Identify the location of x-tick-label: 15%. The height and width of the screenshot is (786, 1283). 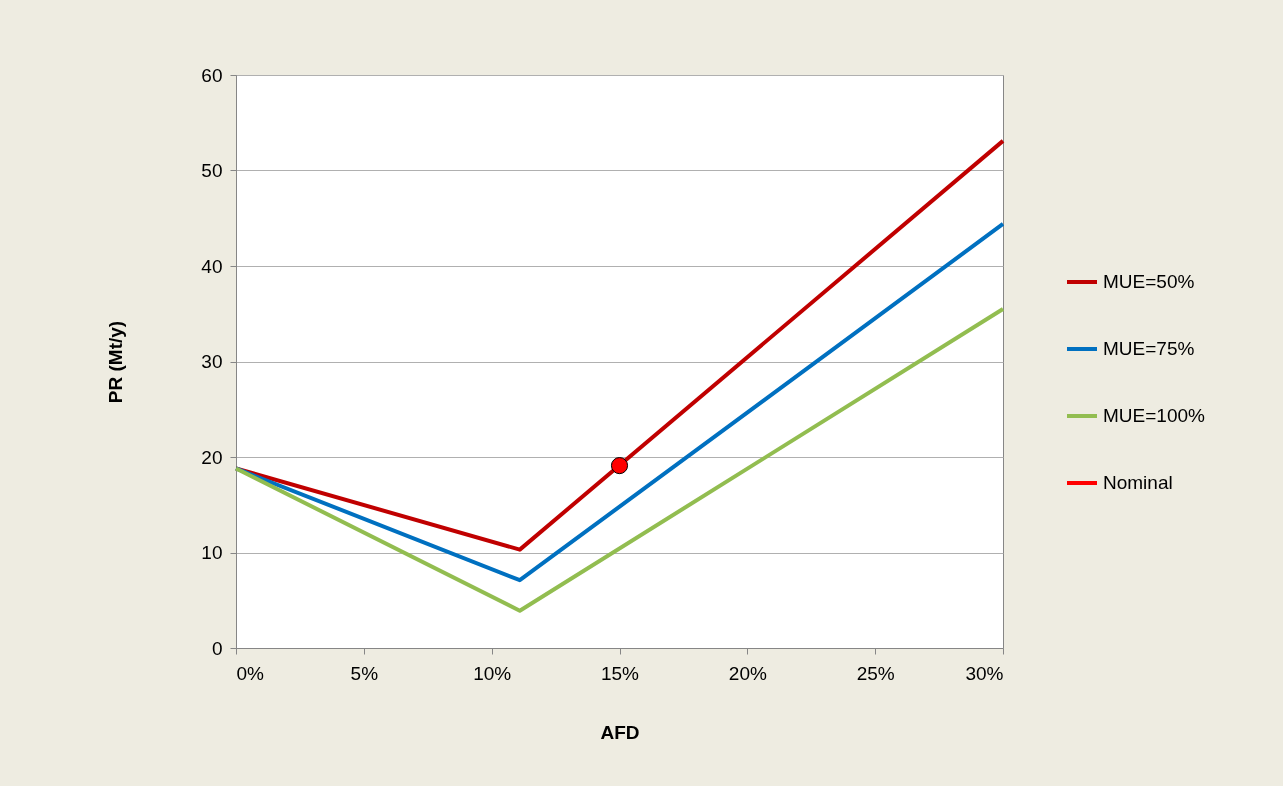
(620, 673).